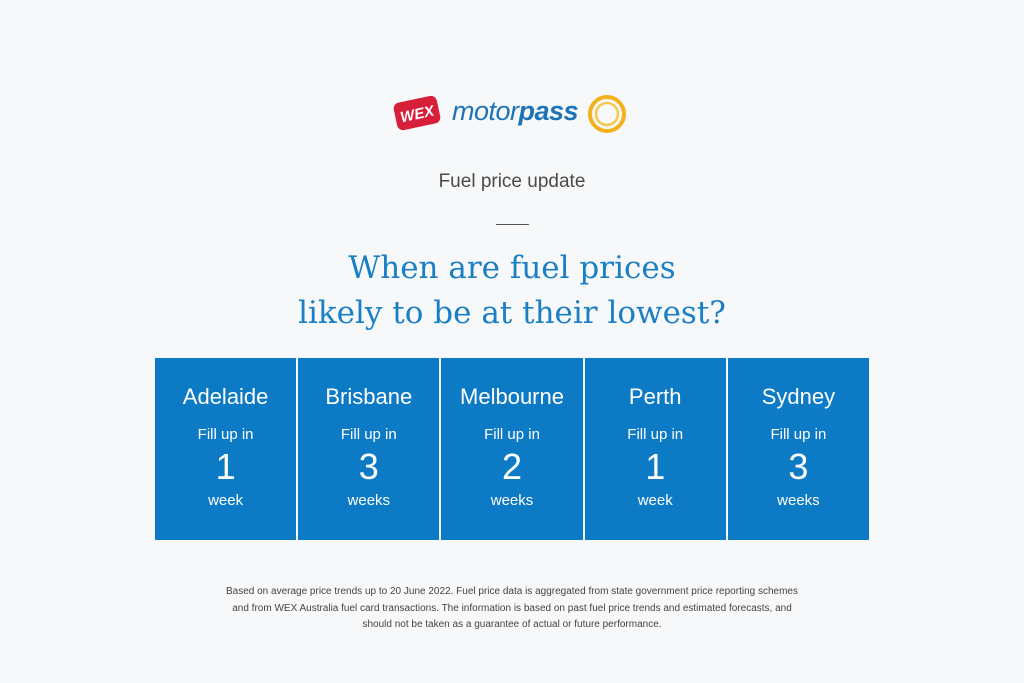 The height and width of the screenshot is (683, 1024). What do you see at coordinates (512, 224) in the screenshot?
I see `divider` at bounding box center [512, 224].